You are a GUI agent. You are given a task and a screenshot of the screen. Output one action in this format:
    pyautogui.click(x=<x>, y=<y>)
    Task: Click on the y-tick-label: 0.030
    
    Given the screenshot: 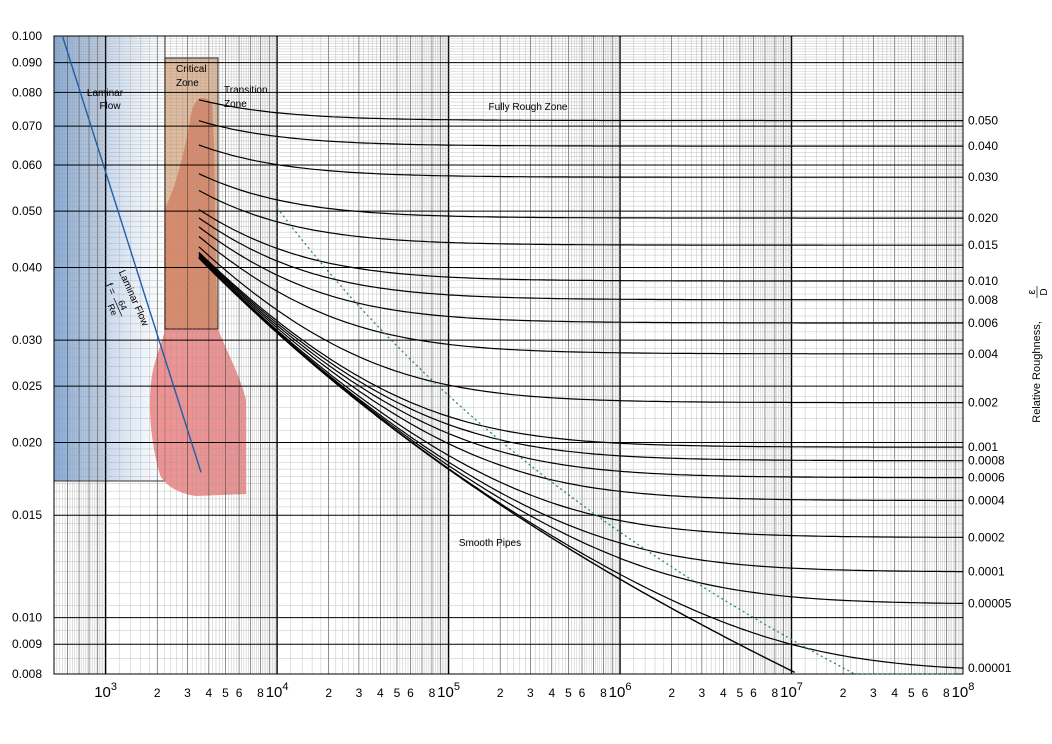 What is the action you would take?
    pyautogui.click(x=27, y=340)
    